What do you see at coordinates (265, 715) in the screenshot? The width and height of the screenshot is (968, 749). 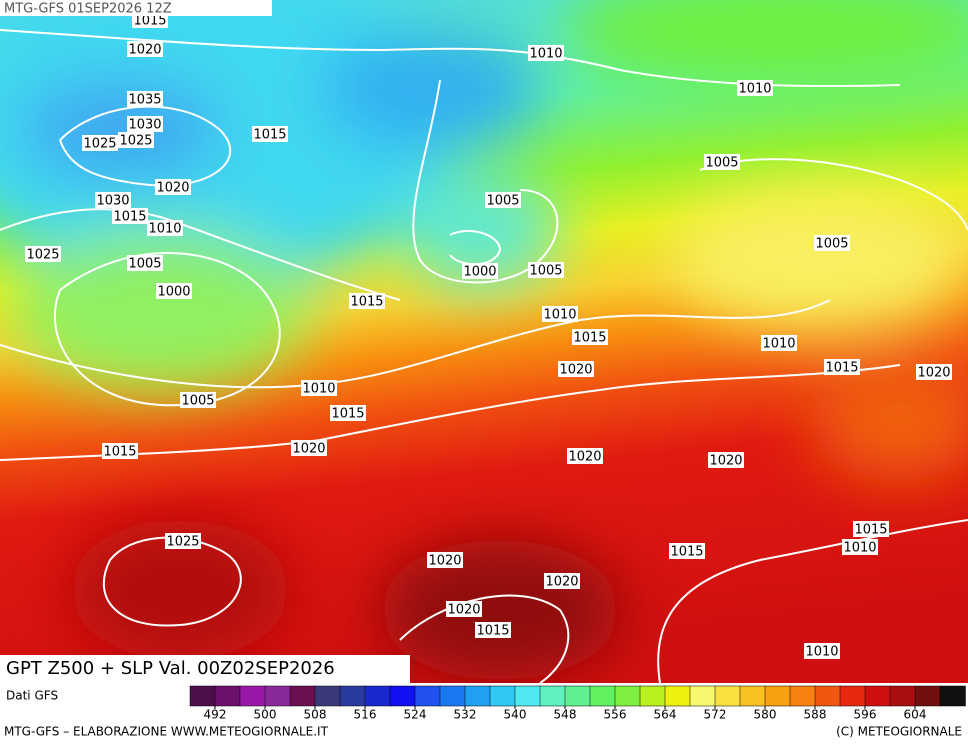 I see `colorbar-tick-label: 500` at bounding box center [265, 715].